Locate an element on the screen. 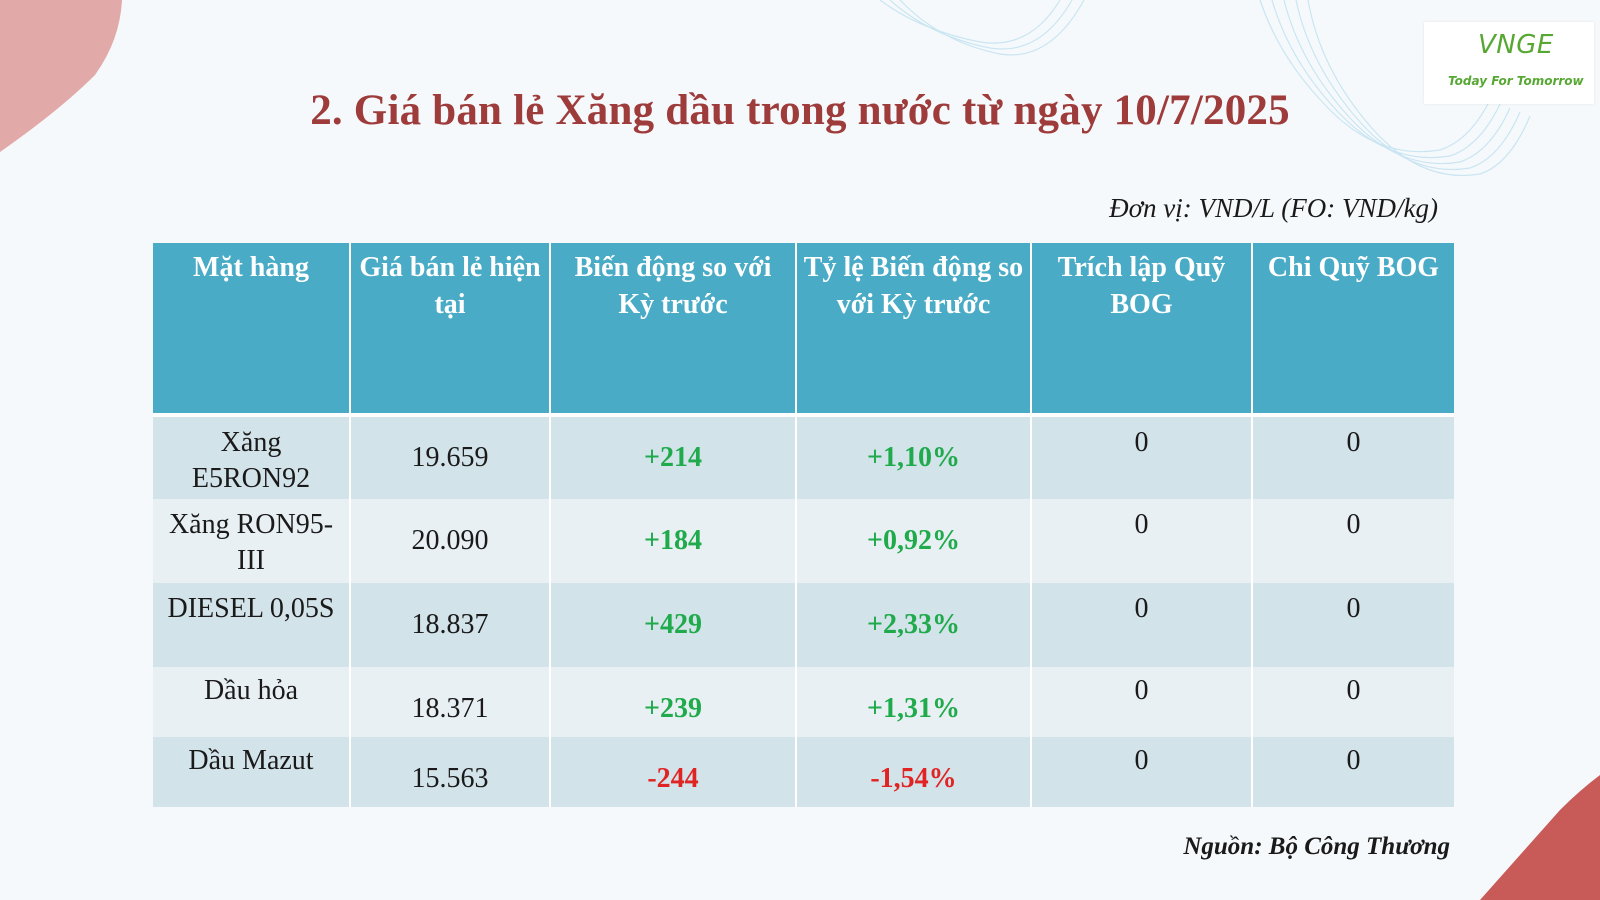  table-row: Dầu Mazut 15.563 -244 -1,54% 0 0 is located at coordinates (803, 772).